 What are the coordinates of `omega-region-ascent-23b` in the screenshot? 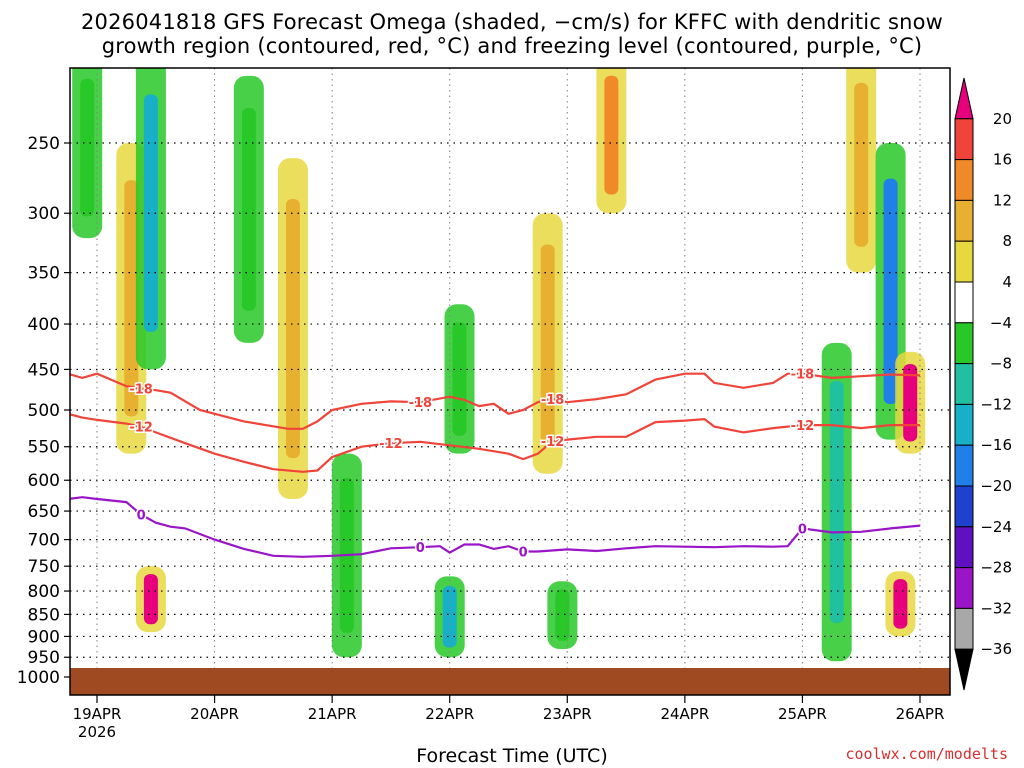 It's located at (611, 135).